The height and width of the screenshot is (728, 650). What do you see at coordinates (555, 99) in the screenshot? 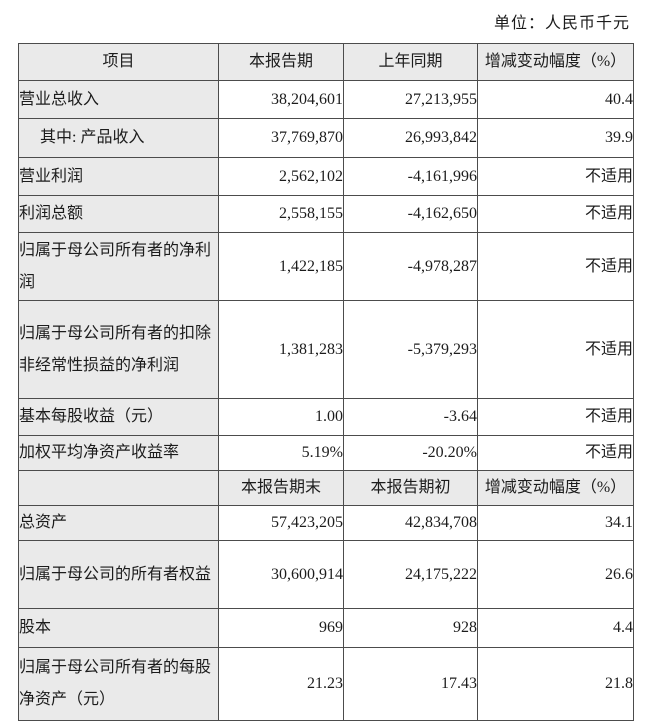
I see `change-value-cell: 40.4` at bounding box center [555, 99].